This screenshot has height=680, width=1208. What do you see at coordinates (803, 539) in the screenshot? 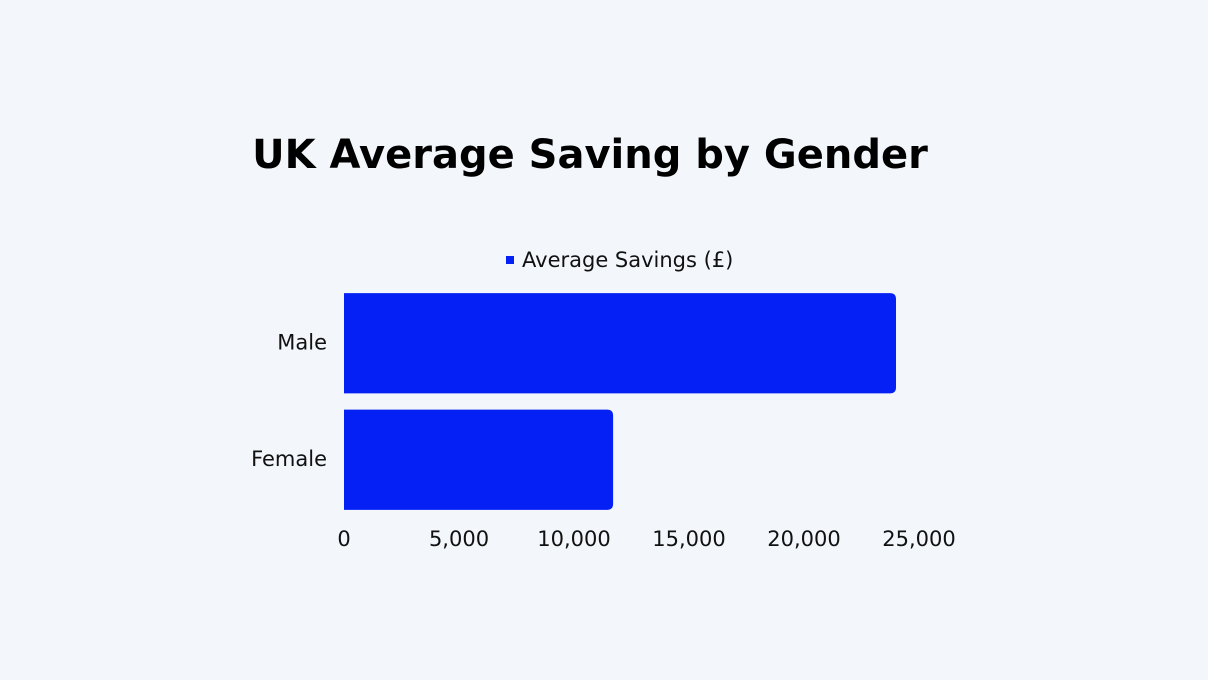
I see `x-tick-label: 20,000` at bounding box center [803, 539].